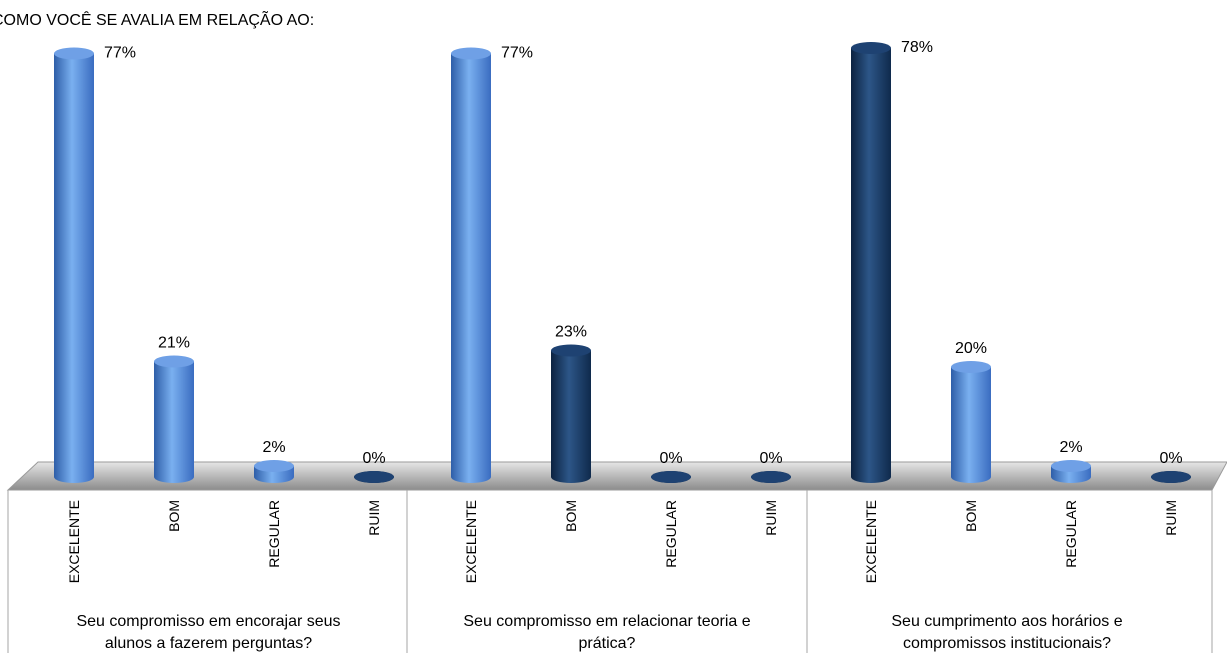  Describe the element at coordinates (917, 47) in the screenshot. I see `data-label: 78%` at that location.